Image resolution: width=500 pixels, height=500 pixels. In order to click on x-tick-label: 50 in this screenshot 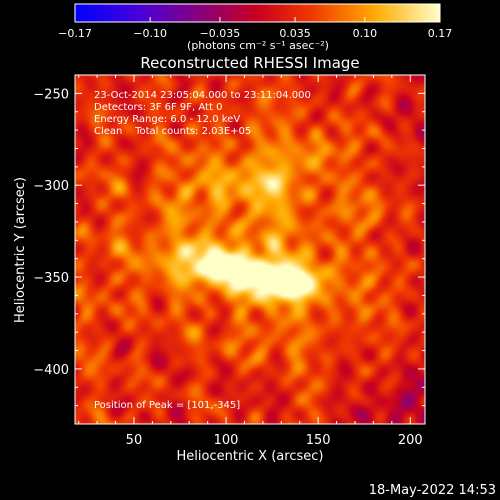, I will do `click(134, 440)`.